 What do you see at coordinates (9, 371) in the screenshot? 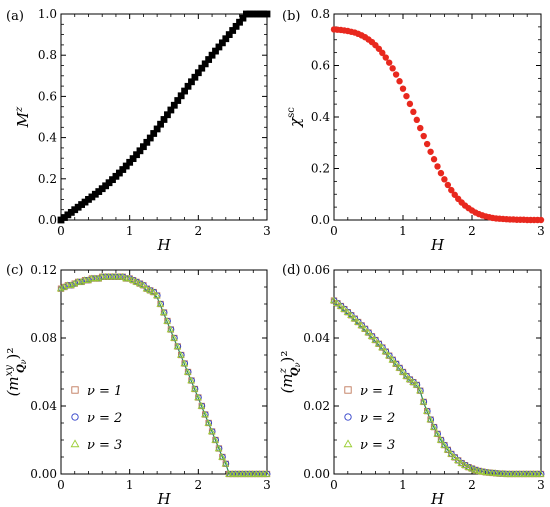
I see `y-label-sup: xy` at bounding box center [9, 371].